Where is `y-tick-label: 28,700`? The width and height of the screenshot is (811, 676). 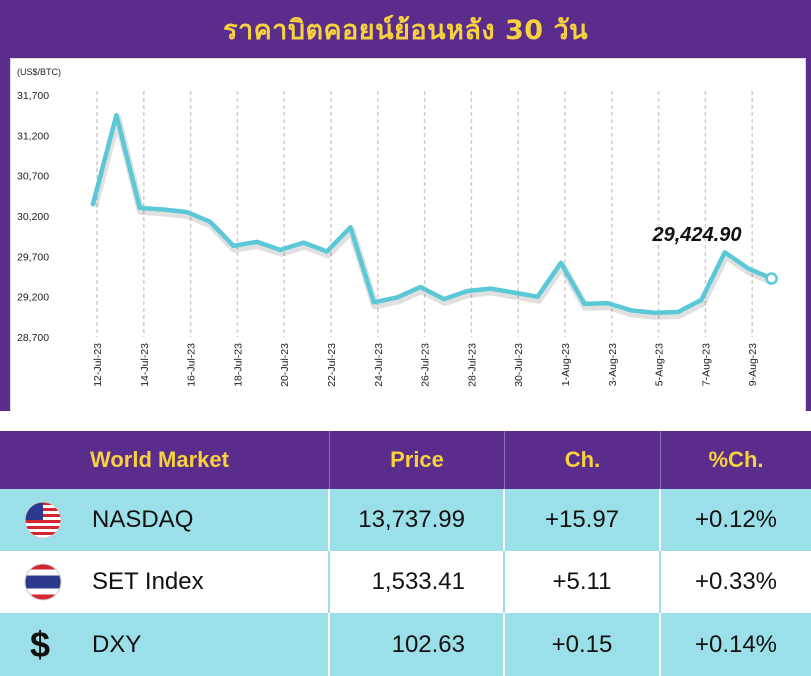
y-tick-label: 28,700 is located at coordinates (33, 338).